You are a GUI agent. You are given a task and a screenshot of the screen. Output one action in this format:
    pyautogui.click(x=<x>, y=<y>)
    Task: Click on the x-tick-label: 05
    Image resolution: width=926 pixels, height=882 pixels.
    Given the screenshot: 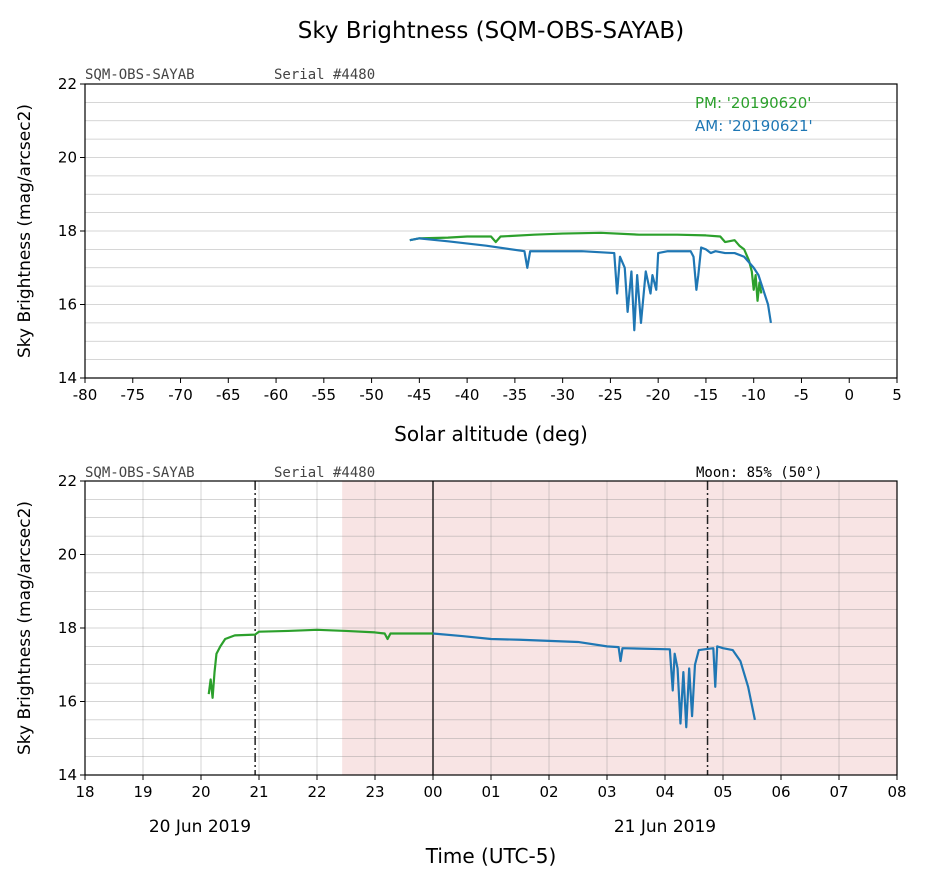 What is the action you would take?
    pyautogui.click(x=722, y=792)
    